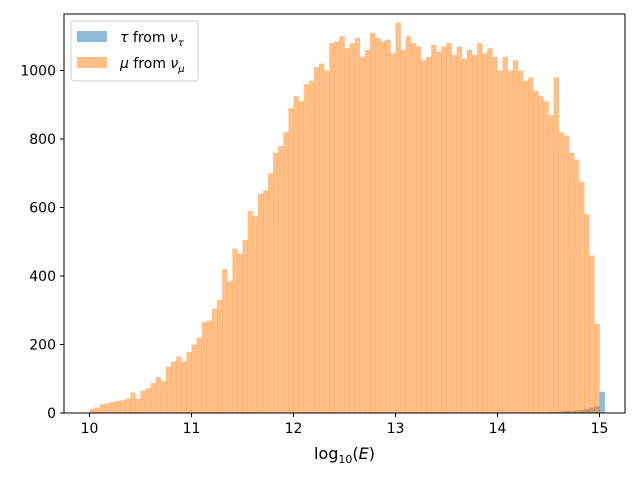 This screenshot has width=640, height=480. Describe the element at coordinates (345, 425) in the screenshot. I see `x-axis: 10 11 12 13 14 15` at that location.